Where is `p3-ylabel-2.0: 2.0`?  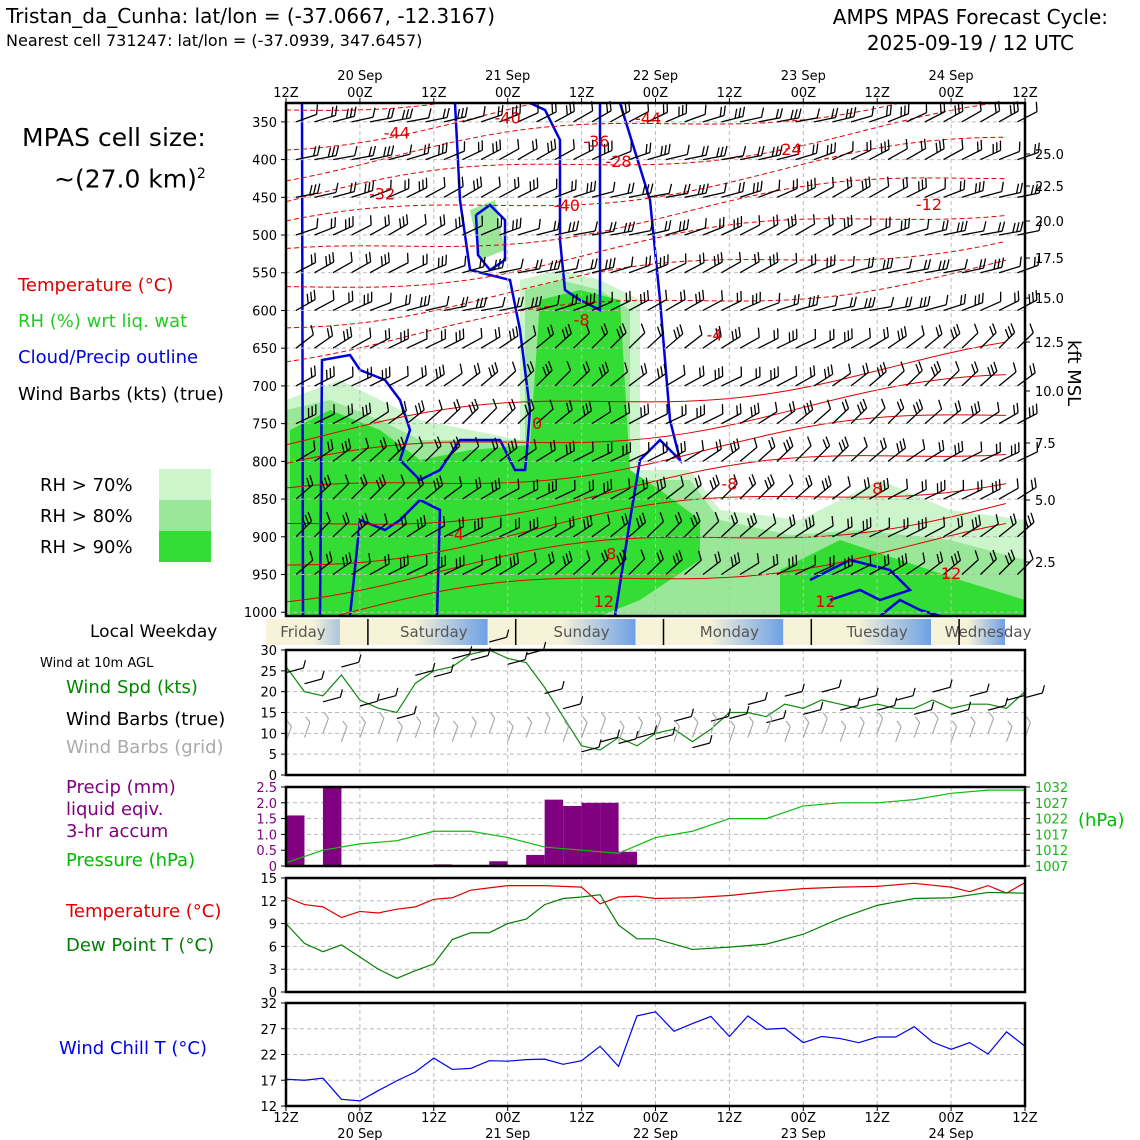 p3-ylabel-2.0: 2.0 is located at coordinates (266, 804).